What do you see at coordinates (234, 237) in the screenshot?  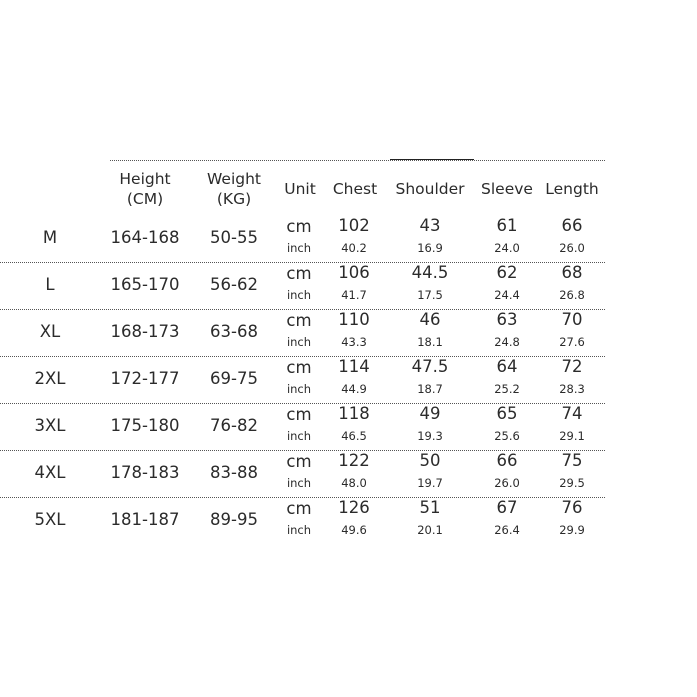 I see `weight-range: 50-55` at bounding box center [234, 237].